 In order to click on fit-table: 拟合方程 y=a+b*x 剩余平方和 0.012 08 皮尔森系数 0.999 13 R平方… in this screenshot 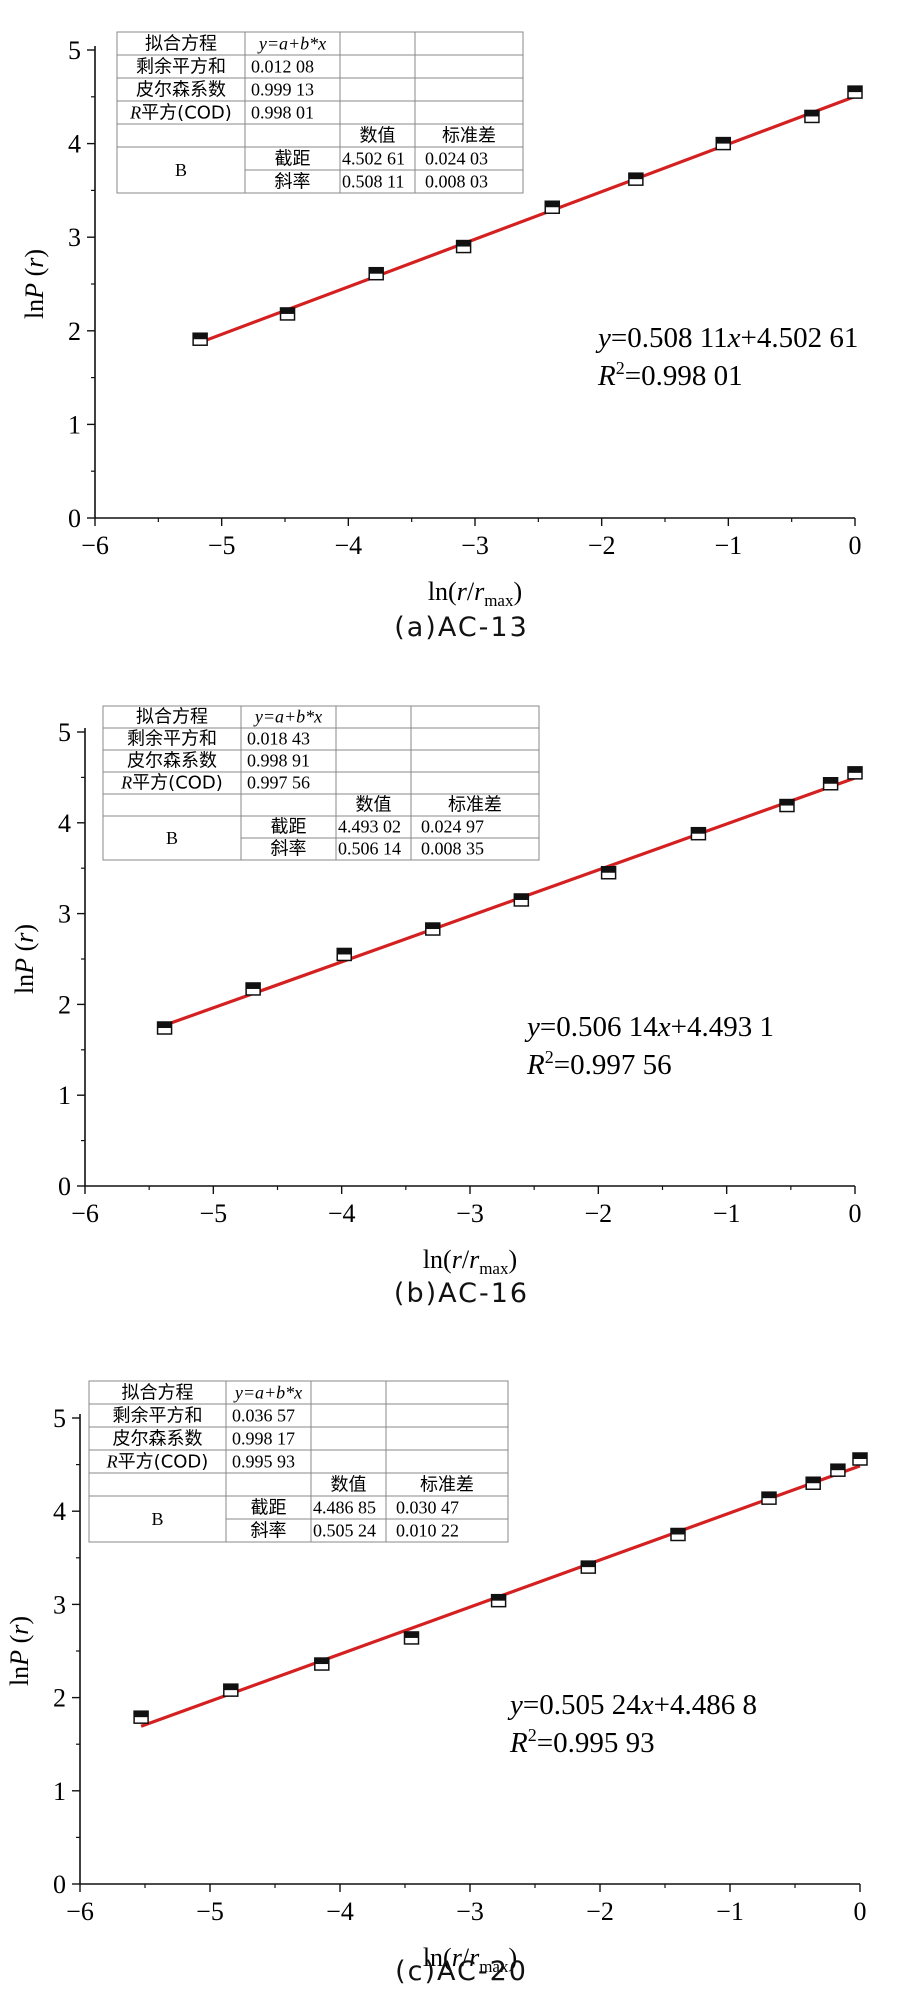, I will do `click(320, 112)`.